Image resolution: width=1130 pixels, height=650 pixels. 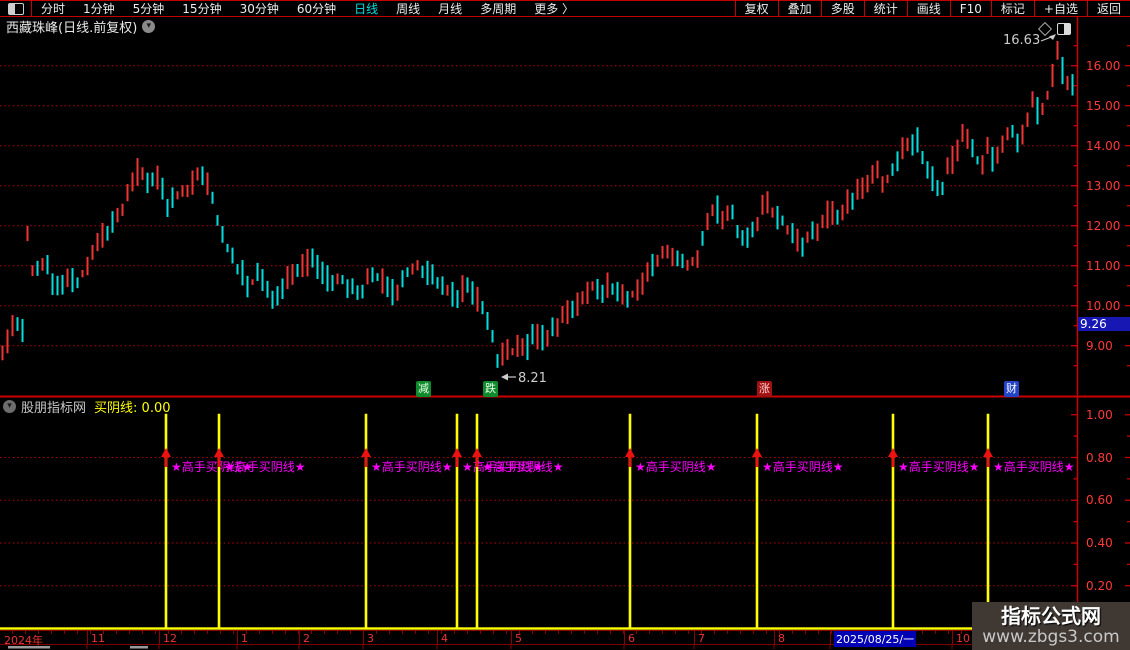 I want to click on indicator-axis-label: 0.60, so click(x=1099, y=500).